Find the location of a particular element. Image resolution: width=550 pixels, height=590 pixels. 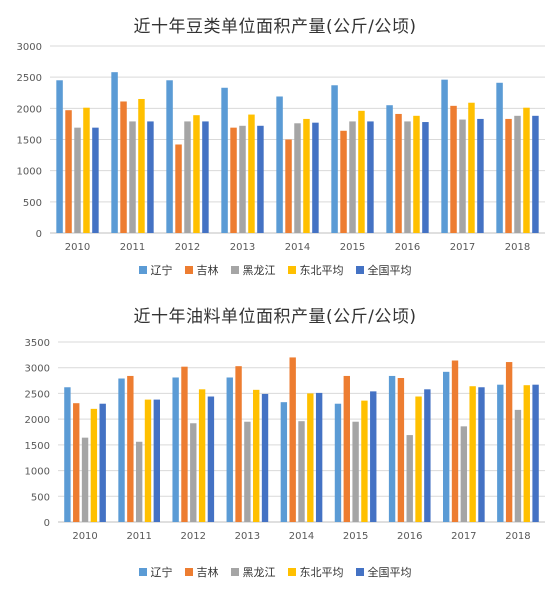

bar-黑龙江-2015 is located at coordinates (352, 177).